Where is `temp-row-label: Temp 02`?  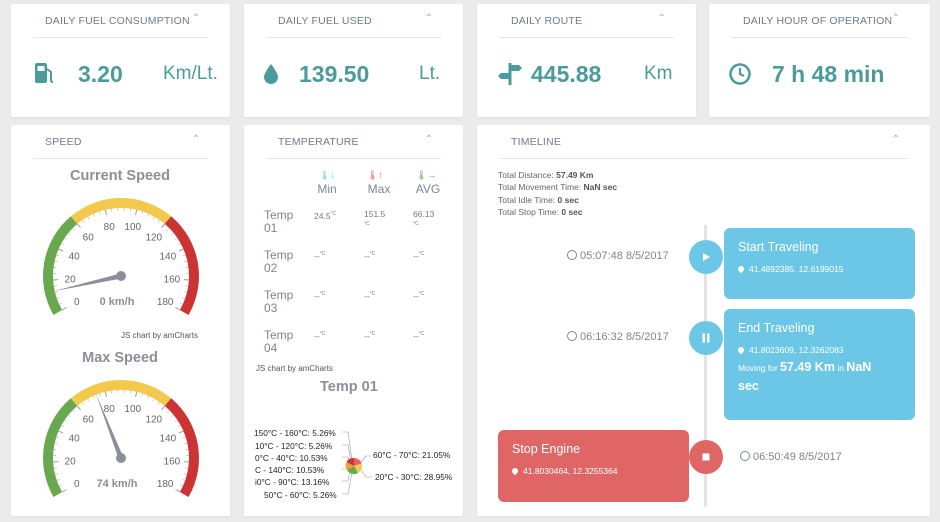 temp-row-label: Temp 02 is located at coordinates (279, 261).